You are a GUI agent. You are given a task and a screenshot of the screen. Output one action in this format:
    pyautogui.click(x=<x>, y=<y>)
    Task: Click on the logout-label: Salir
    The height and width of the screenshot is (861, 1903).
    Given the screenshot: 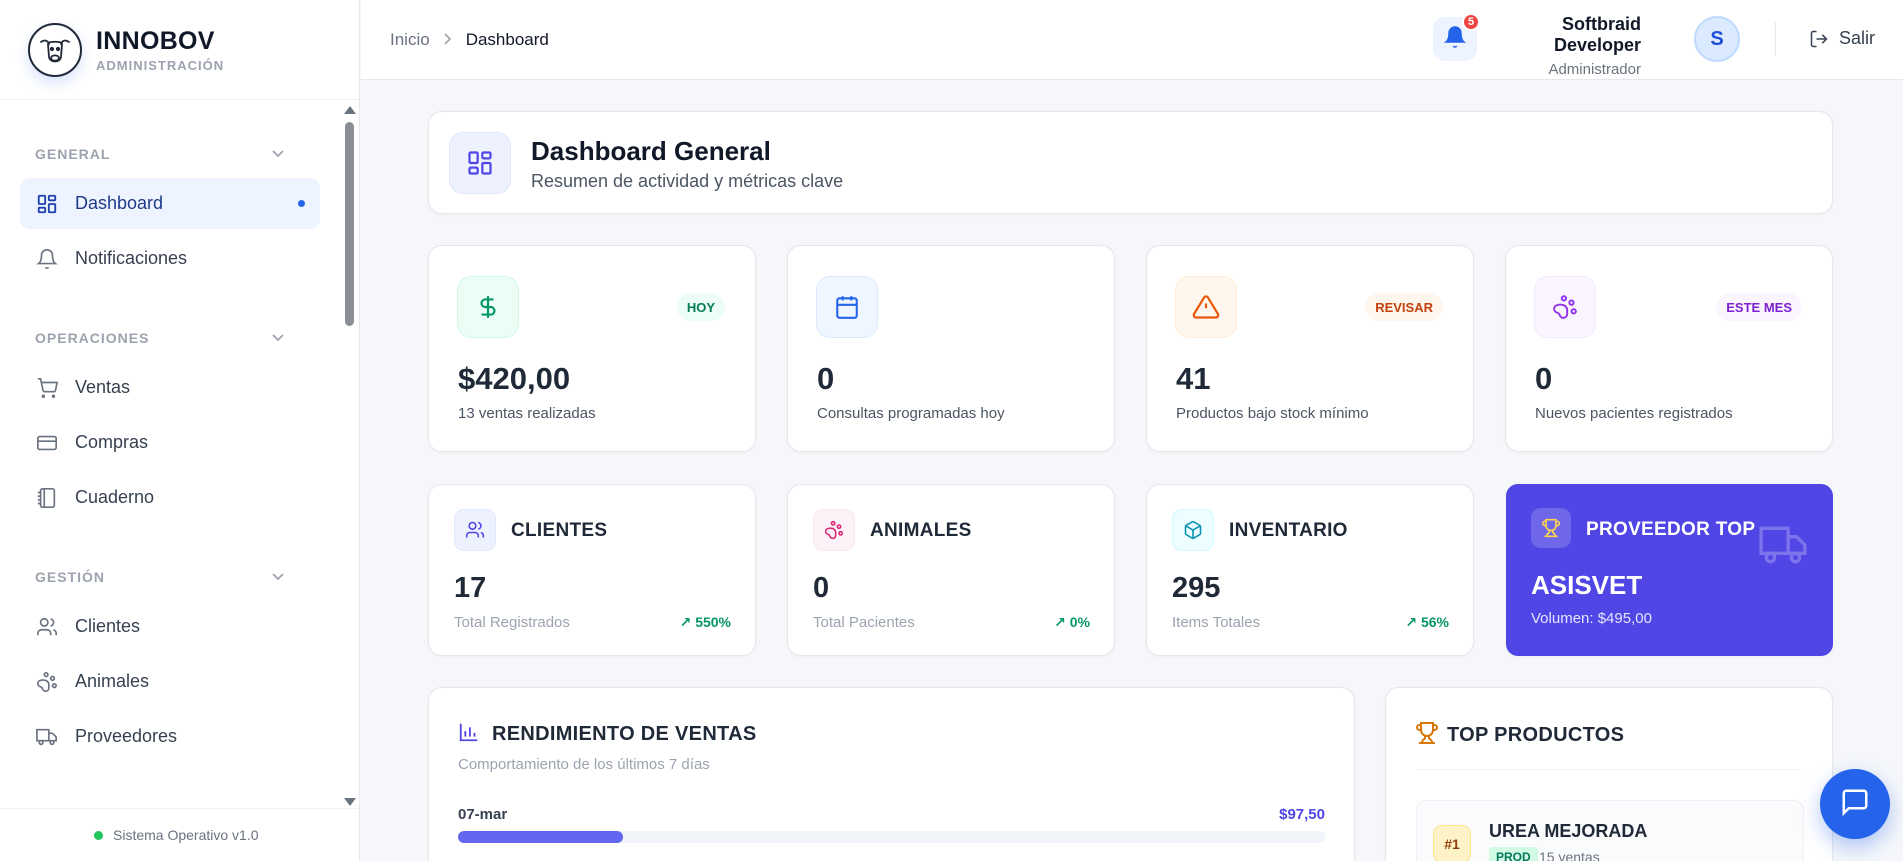 What is the action you would take?
    pyautogui.click(x=1857, y=38)
    